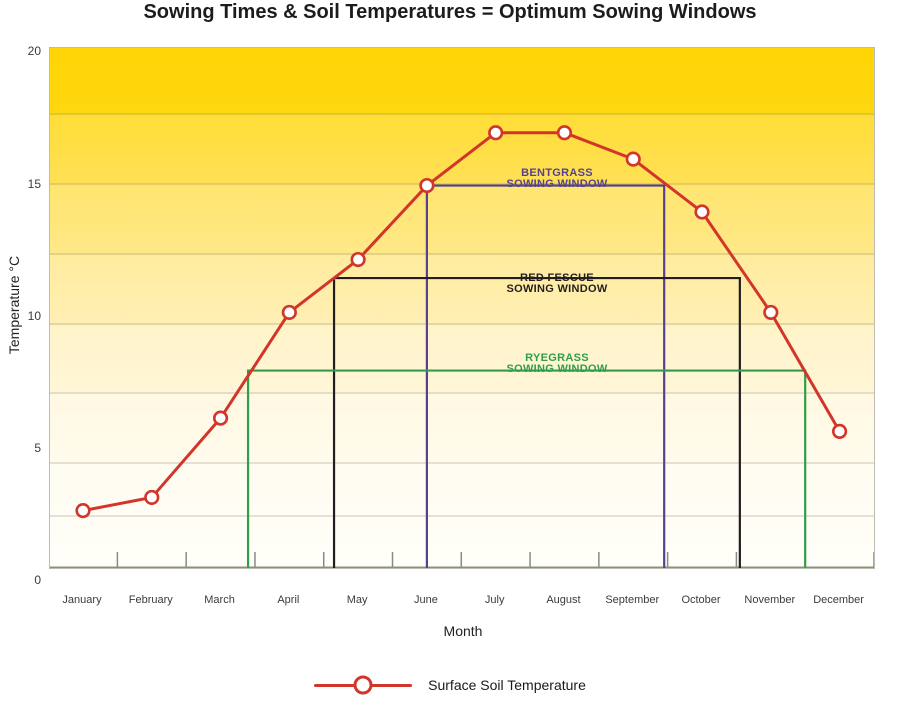  What do you see at coordinates (37, 448) in the screenshot?
I see `y-tick-label: 5` at bounding box center [37, 448].